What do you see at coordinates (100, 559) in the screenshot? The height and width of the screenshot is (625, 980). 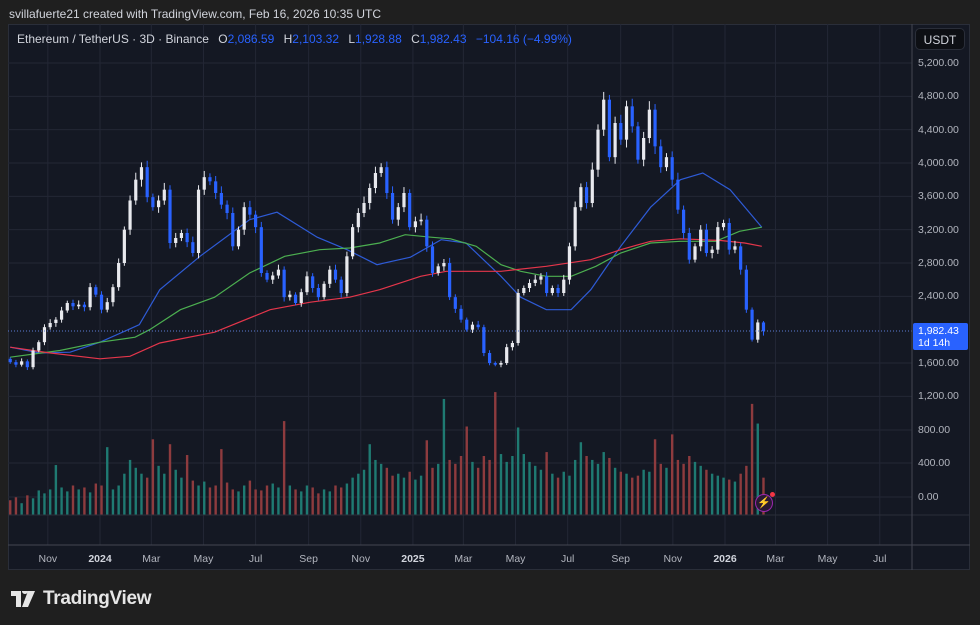 I see `time-tick-label: 2024` at bounding box center [100, 559].